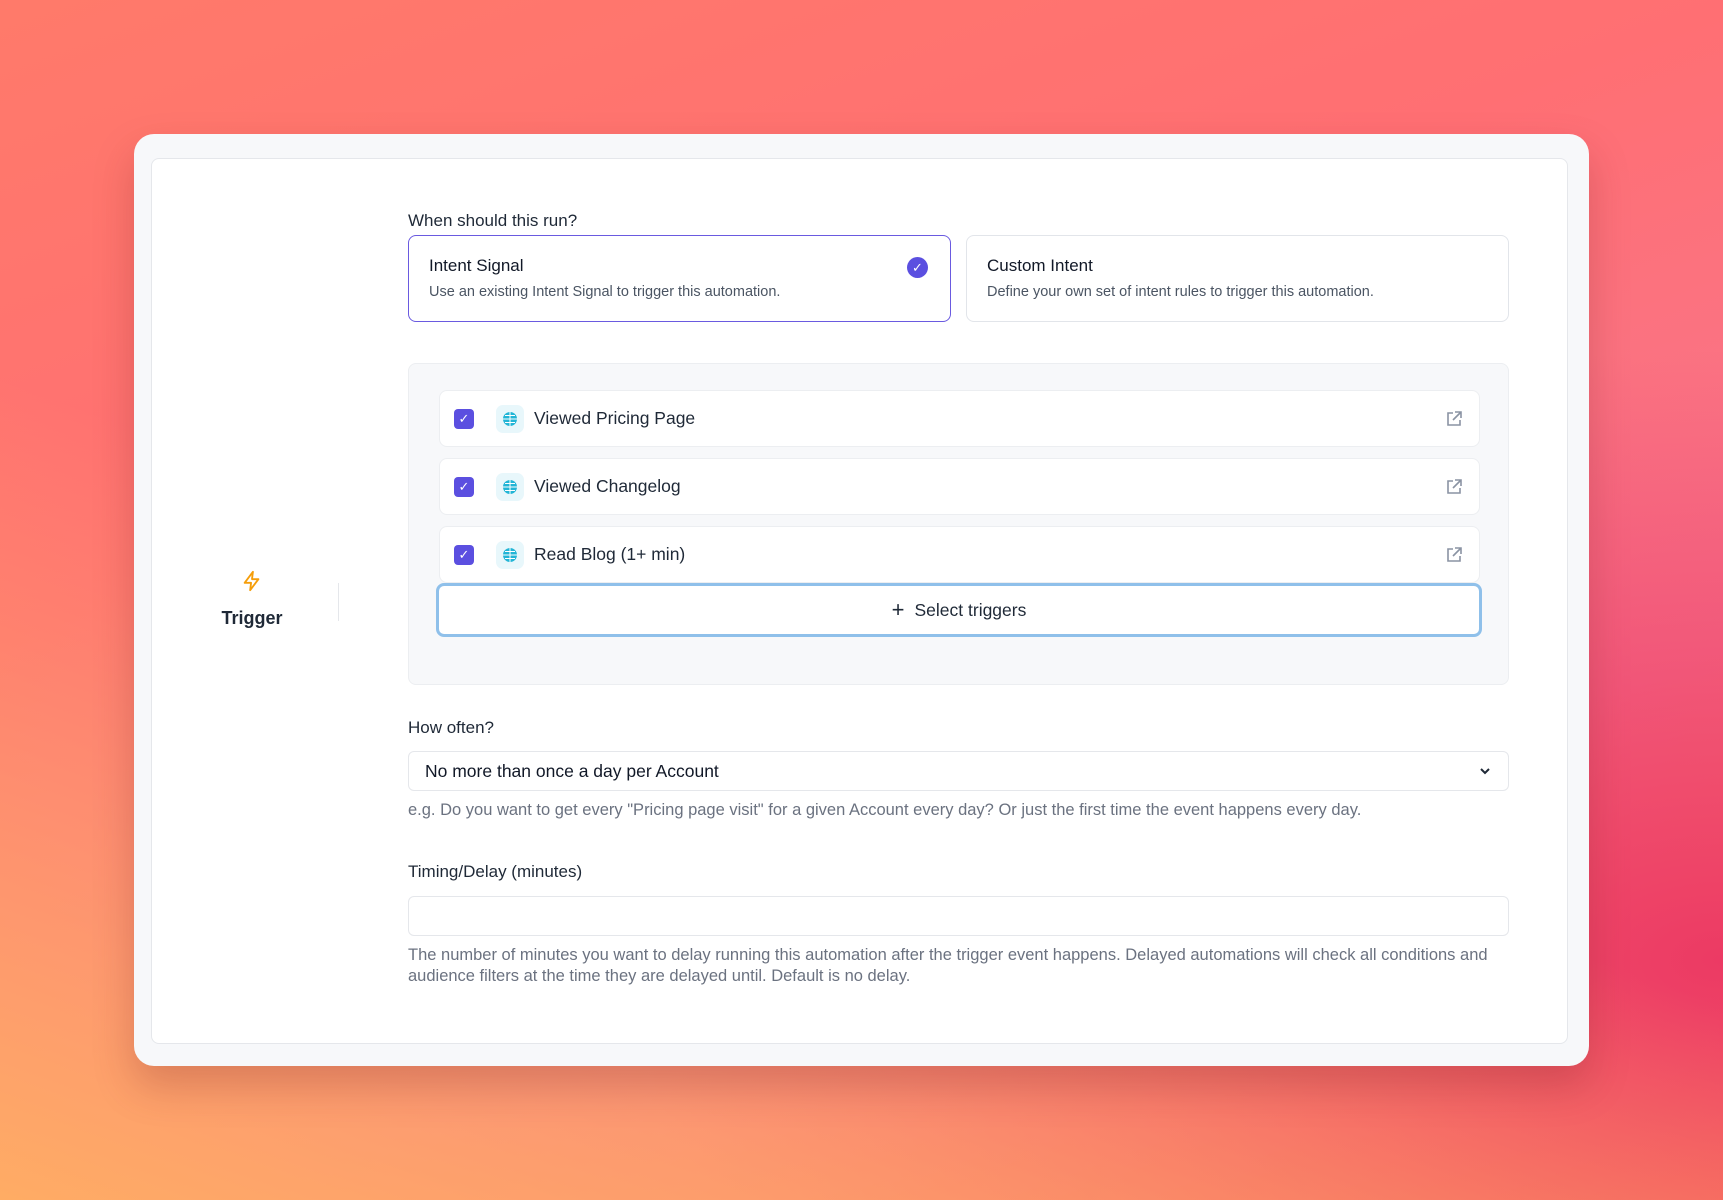 The image size is (1723, 1200). What do you see at coordinates (338, 602) in the screenshot?
I see `divider` at bounding box center [338, 602].